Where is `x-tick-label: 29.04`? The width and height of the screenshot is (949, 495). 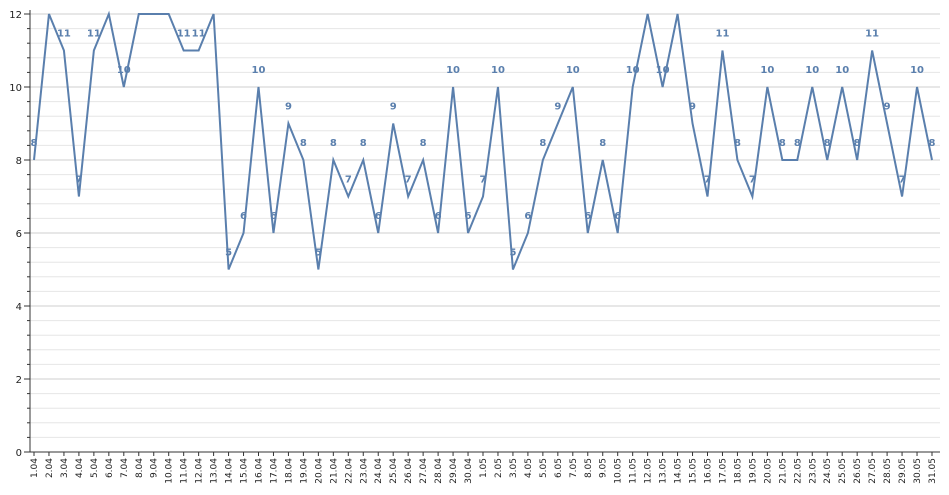 x-tick-label: 29.04 is located at coordinates (454, 471).